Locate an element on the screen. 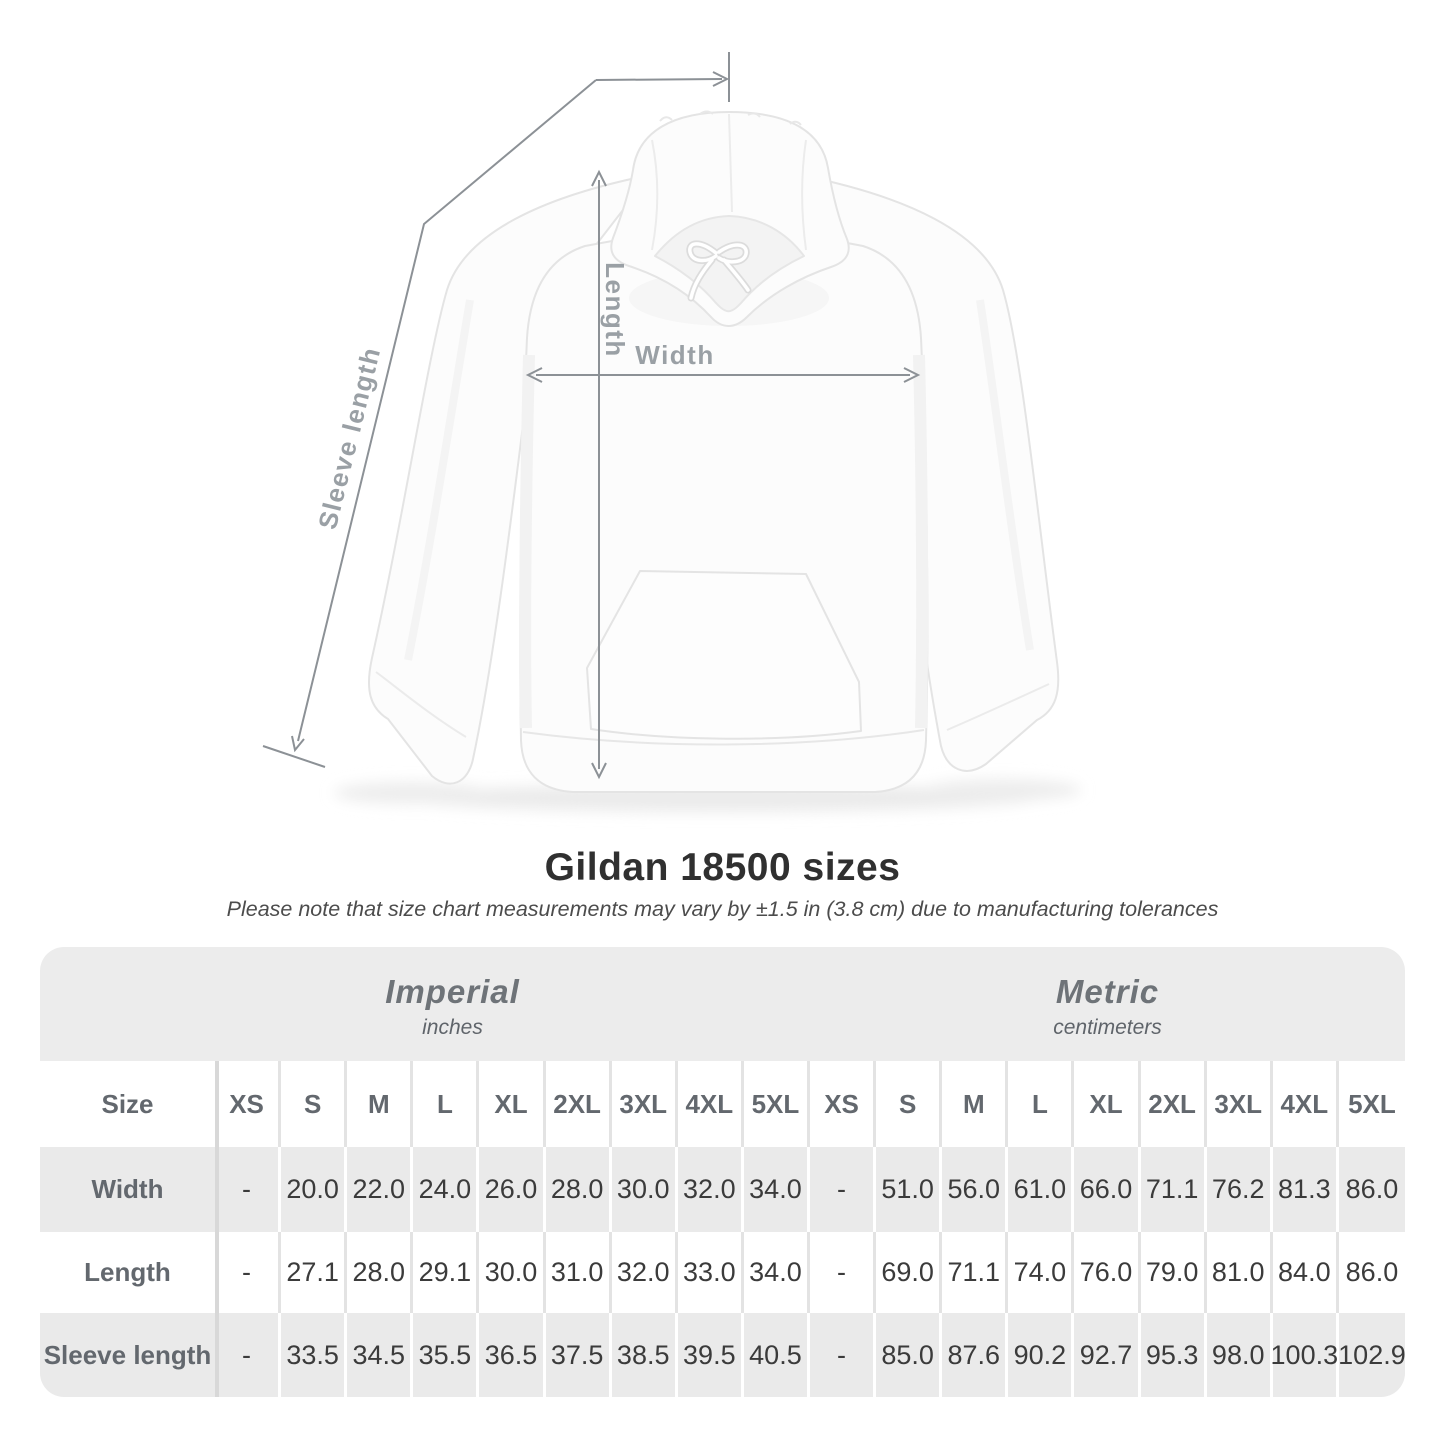 This screenshot has width=1445, height=1445. row-label: Length is located at coordinates (127, 1272).